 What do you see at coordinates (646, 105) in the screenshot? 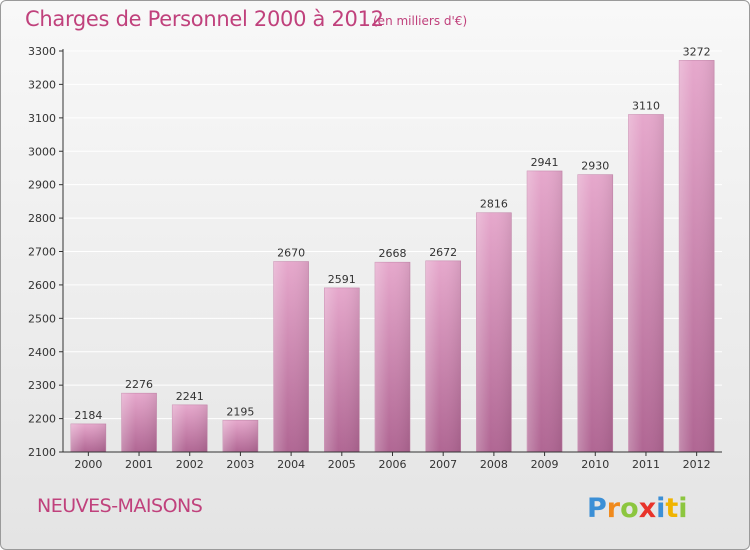
I see `bar-value-label: 3110` at bounding box center [646, 105].